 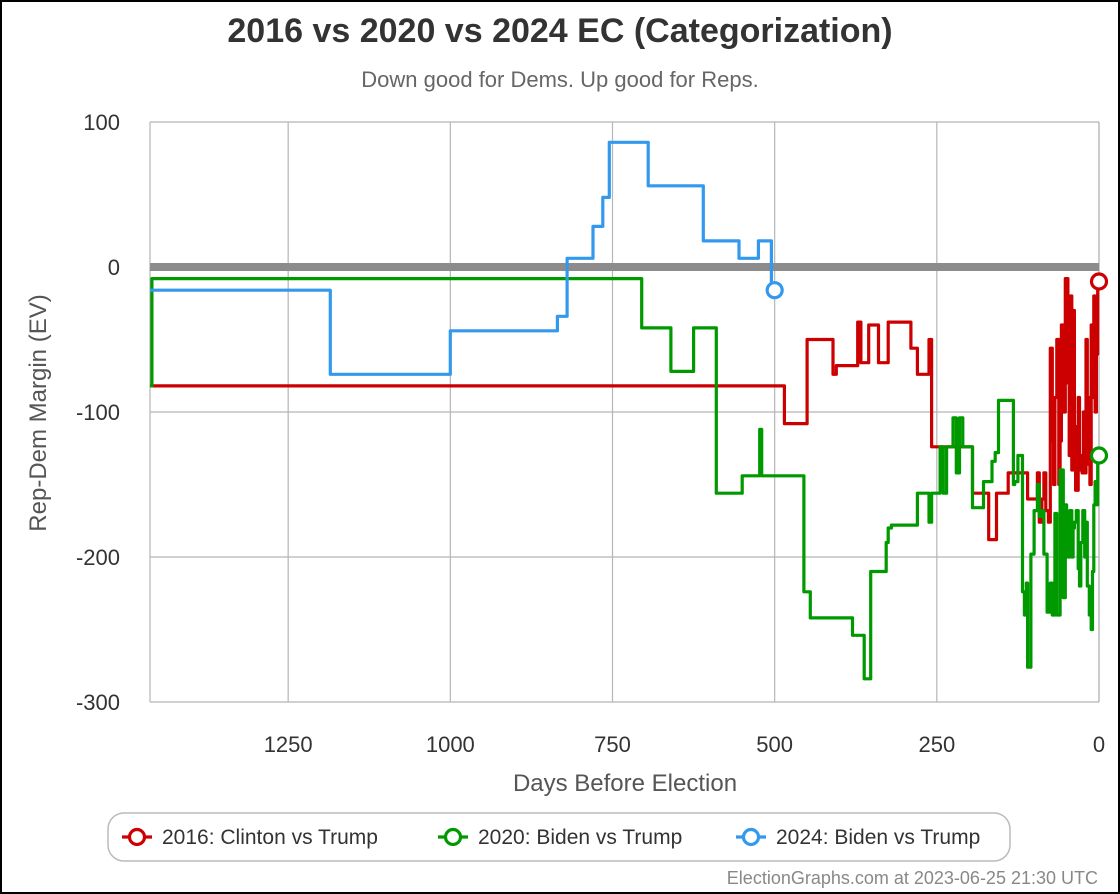 What do you see at coordinates (559, 31) in the screenshot?
I see `chart-title: 2016 vs 2020 vs 2024 EC (Categorization)` at bounding box center [559, 31].